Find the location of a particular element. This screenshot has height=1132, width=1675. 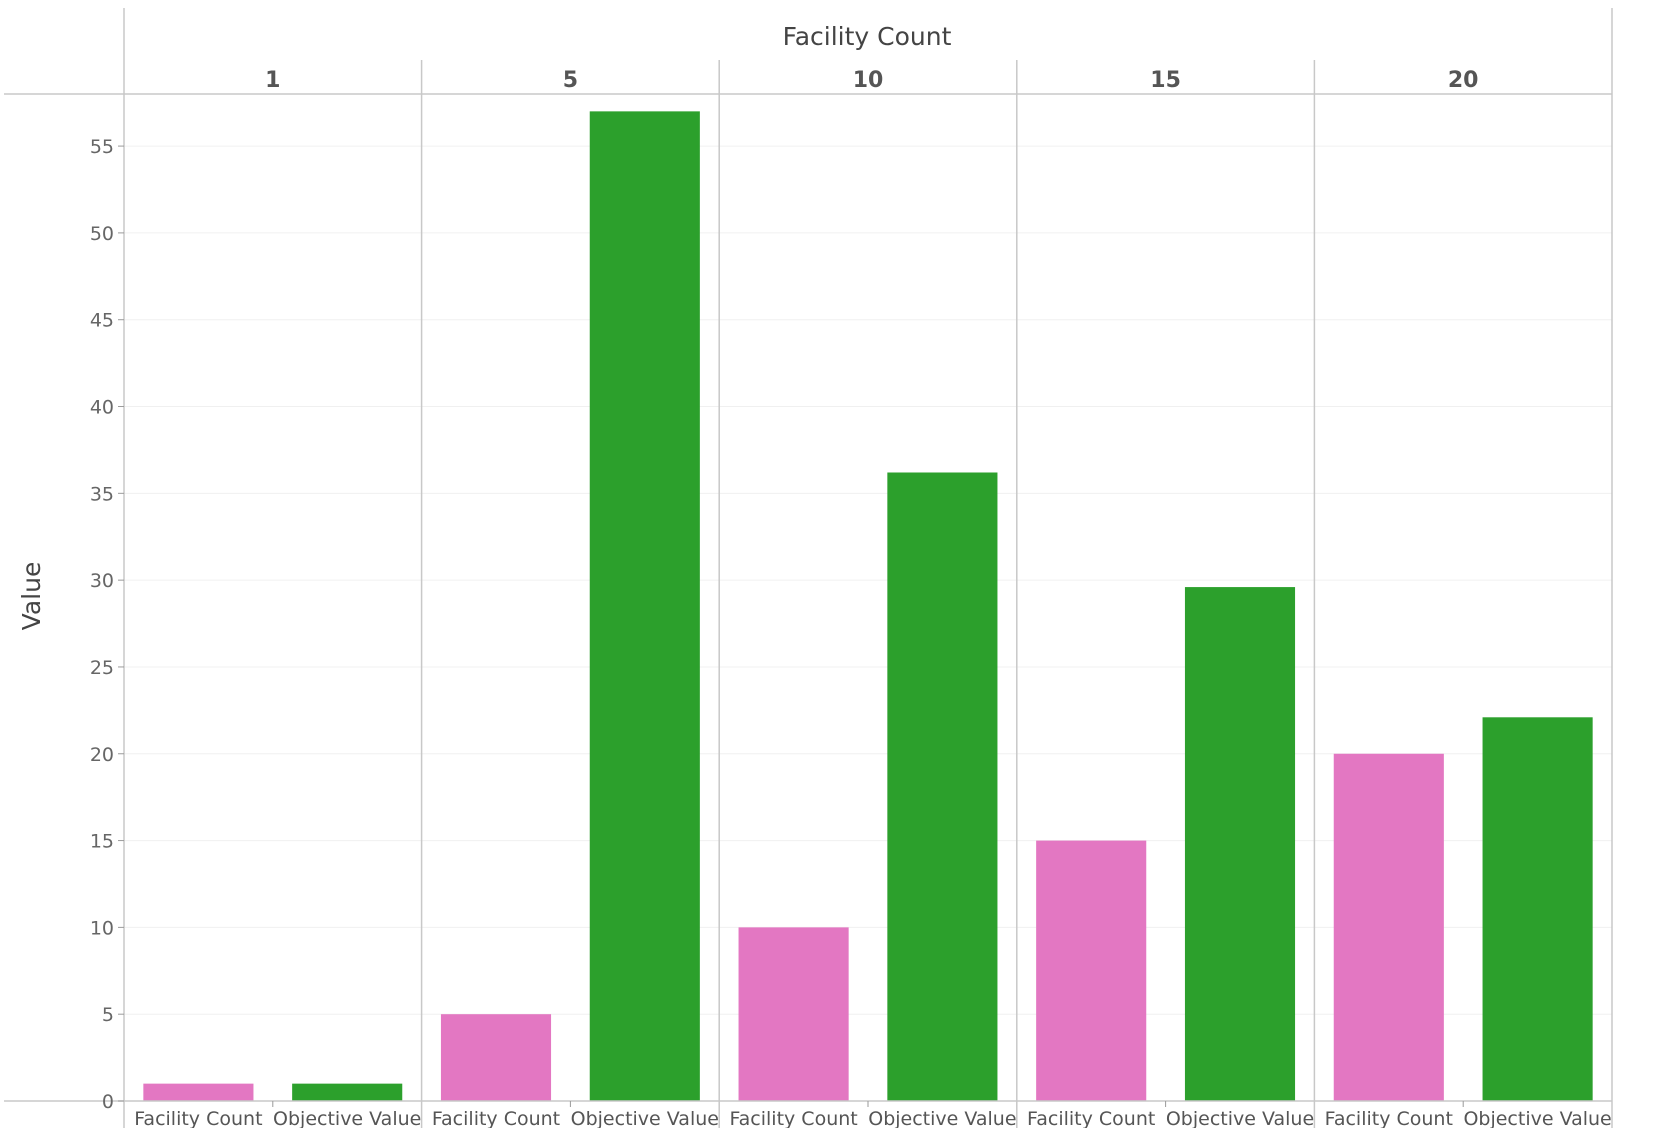

y-tick-label-40: 40 is located at coordinates (102, 408).